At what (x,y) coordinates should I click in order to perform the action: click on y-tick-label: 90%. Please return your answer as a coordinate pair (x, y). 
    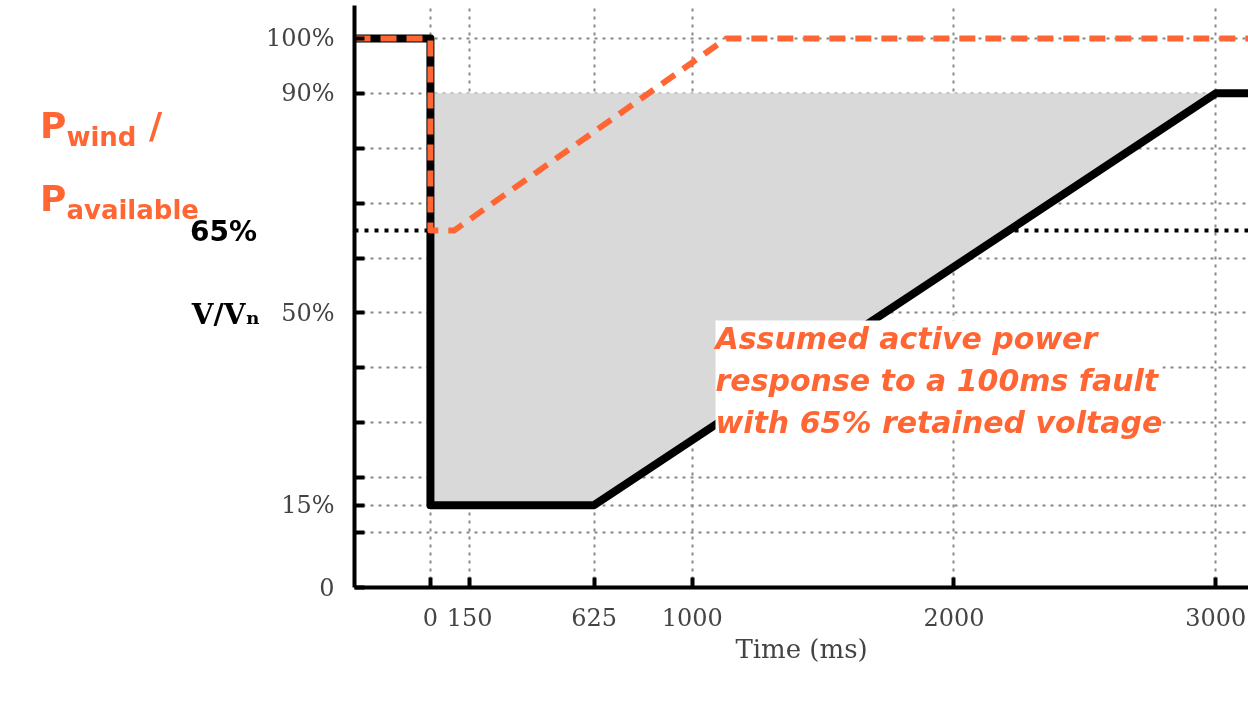
    Looking at the image, I should click on (308, 93).